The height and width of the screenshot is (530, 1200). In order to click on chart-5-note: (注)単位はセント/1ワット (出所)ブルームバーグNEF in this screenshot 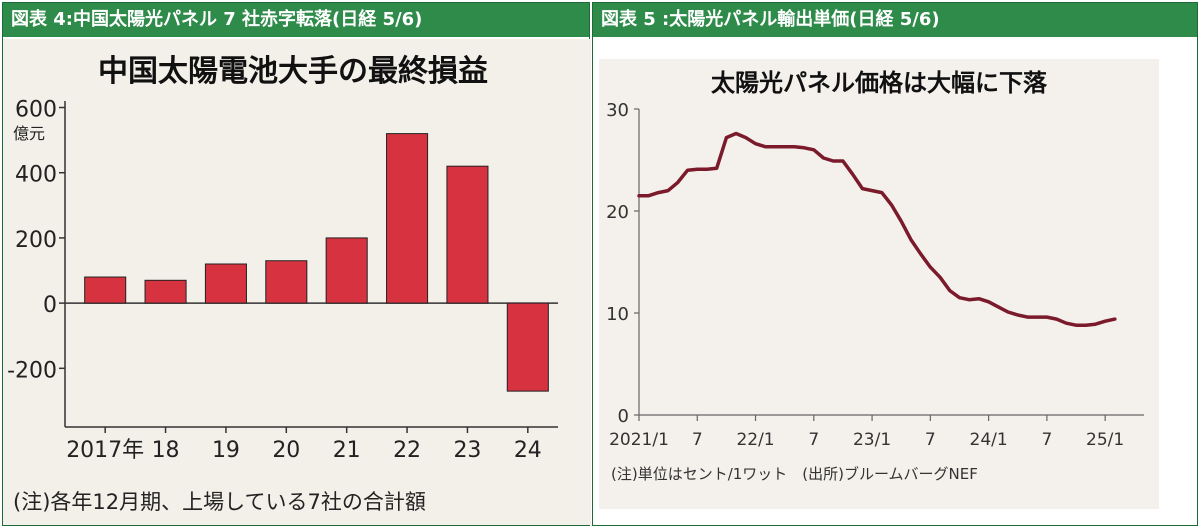, I will do `click(794, 474)`.